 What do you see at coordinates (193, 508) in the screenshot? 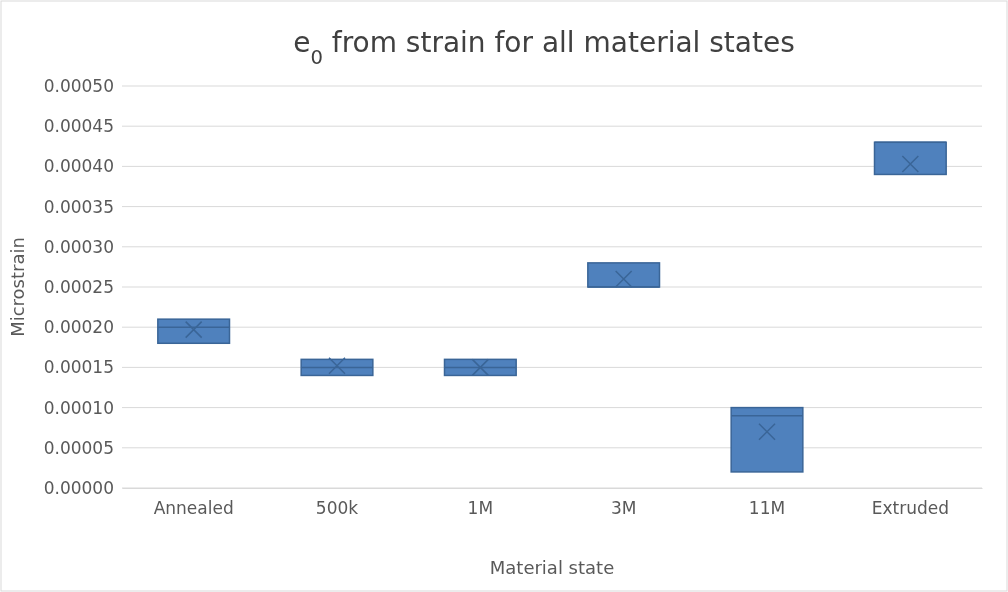
I see `x-tick-label: Annealed` at bounding box center [193, 508].